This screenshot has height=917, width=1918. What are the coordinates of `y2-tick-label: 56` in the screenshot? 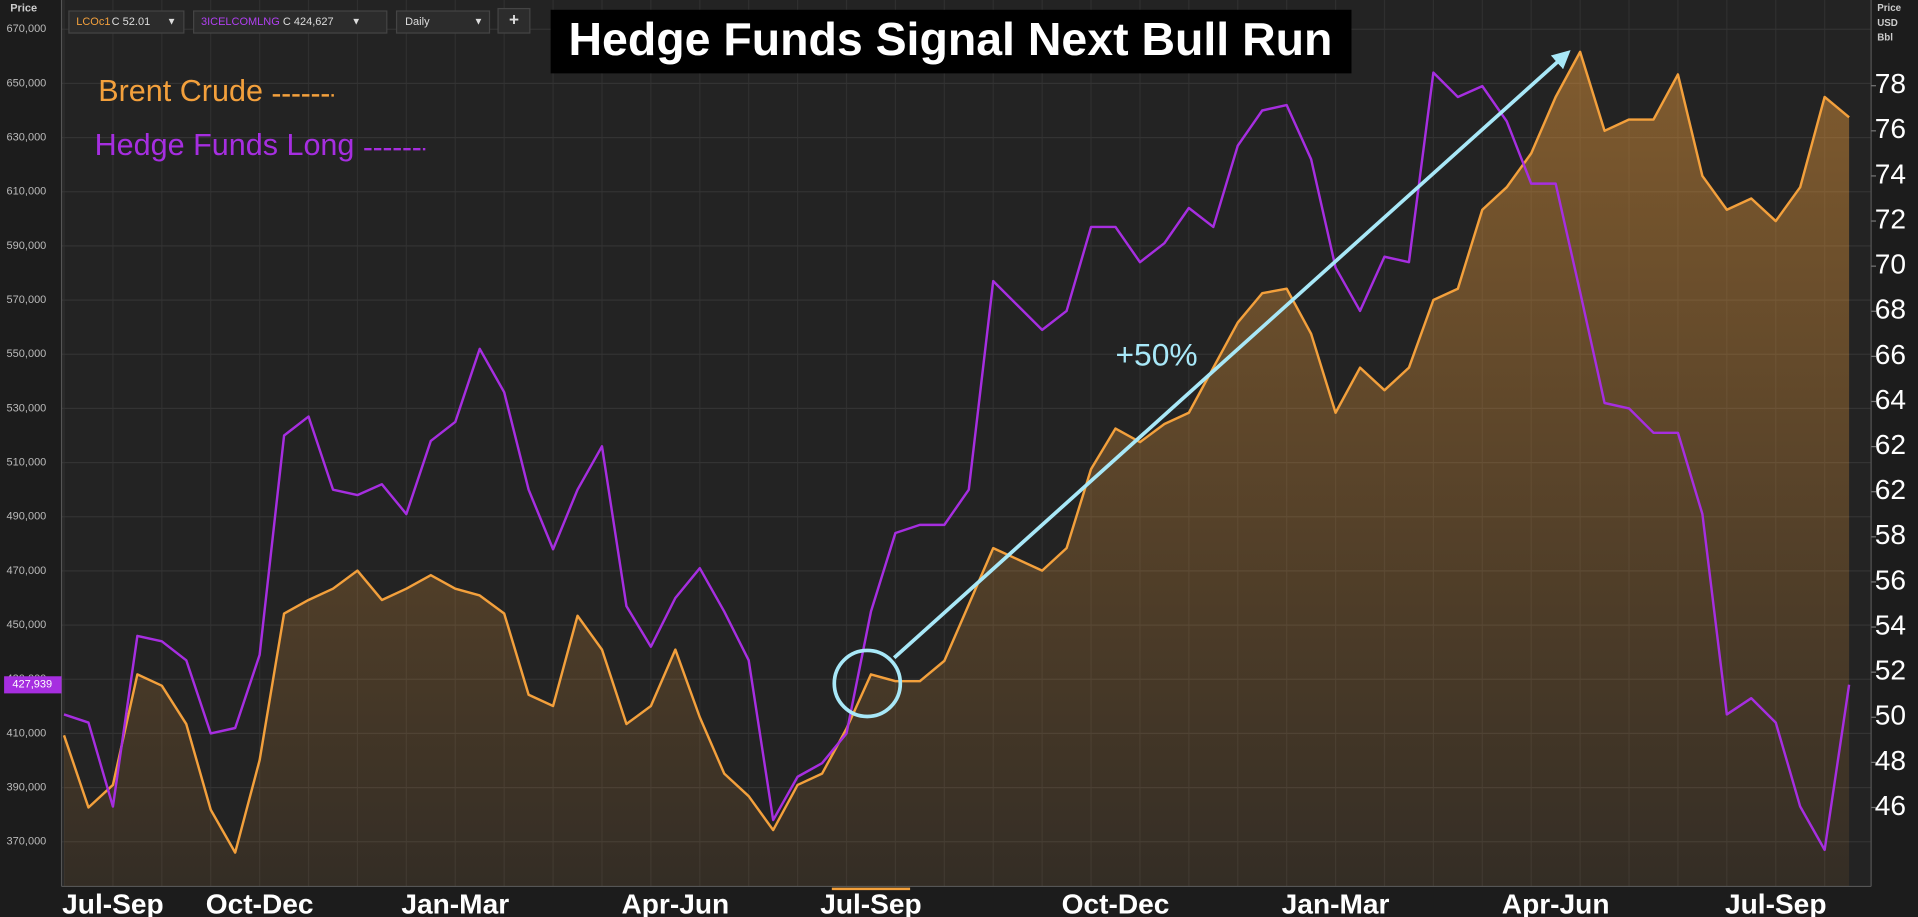 It's located at (1890, 579).